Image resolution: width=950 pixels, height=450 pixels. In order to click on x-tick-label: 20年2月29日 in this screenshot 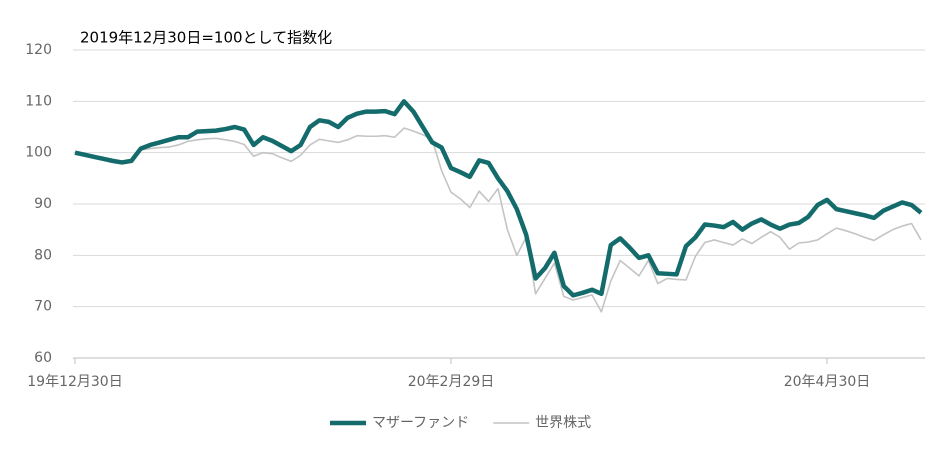, I will do `click(451, 382)`.